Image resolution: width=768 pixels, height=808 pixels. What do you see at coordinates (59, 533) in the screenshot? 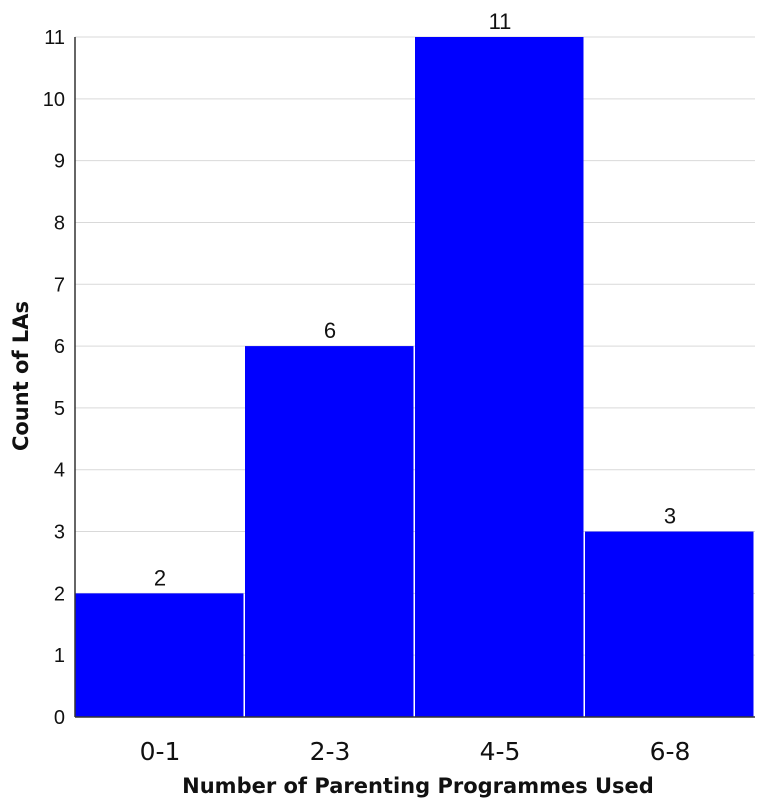
I see `y-tick-label: 3` at bounding box center [59, 533].